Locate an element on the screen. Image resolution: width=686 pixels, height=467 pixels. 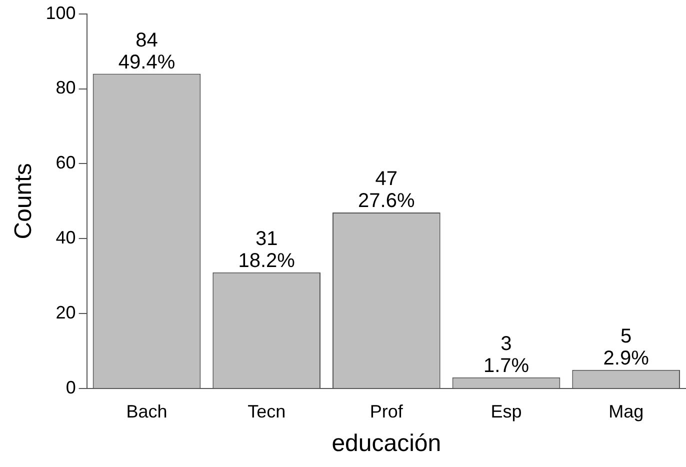
x-tick-label: Esp is located at coordinates (506, 411).